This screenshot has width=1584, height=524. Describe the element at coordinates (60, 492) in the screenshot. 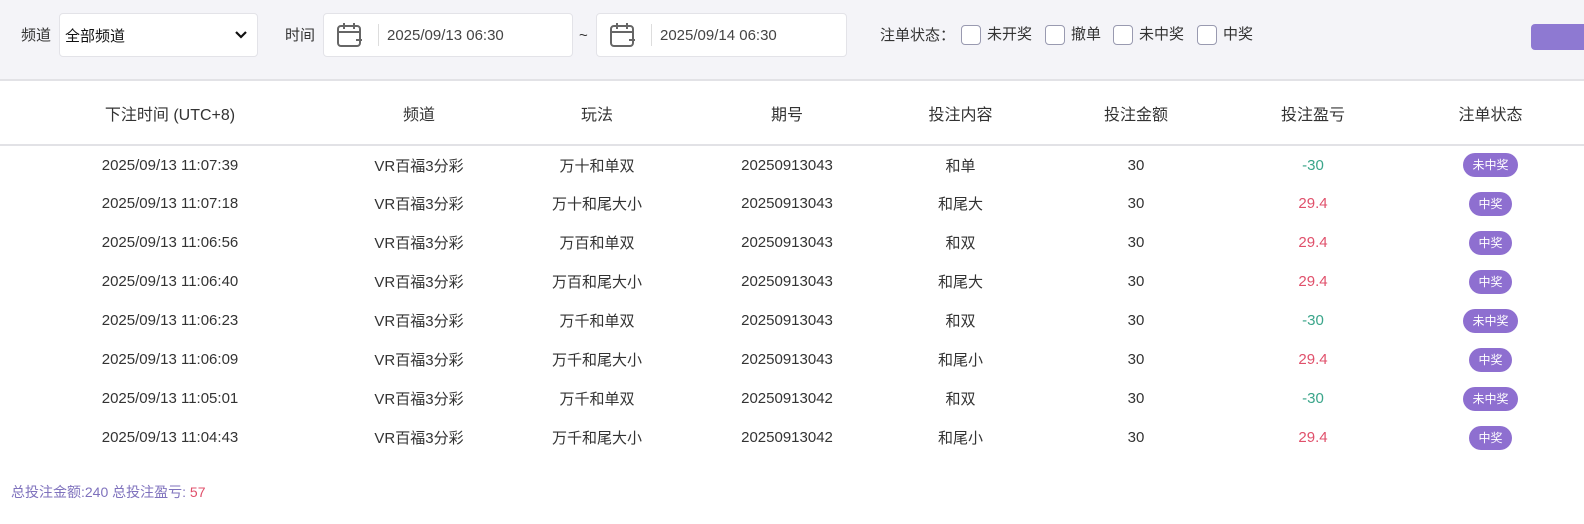

I see `total-bet: 总投注金额:240` at that location.